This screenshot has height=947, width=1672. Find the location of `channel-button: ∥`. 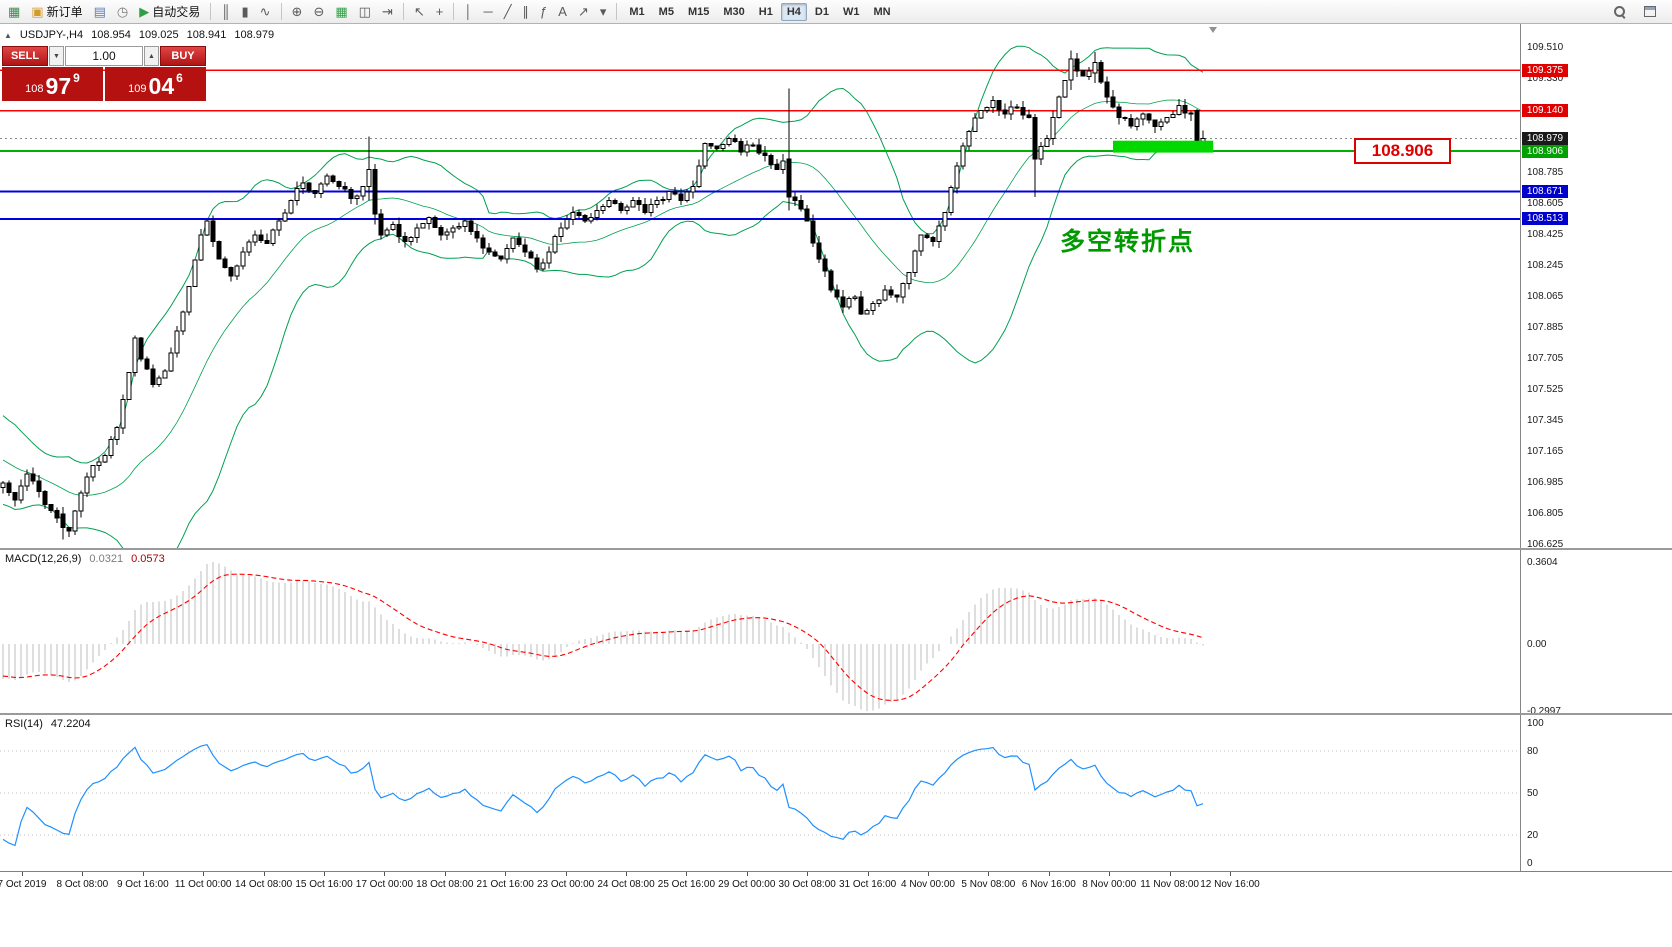

channel-button: ∥ is located at coordinates (526, 12).